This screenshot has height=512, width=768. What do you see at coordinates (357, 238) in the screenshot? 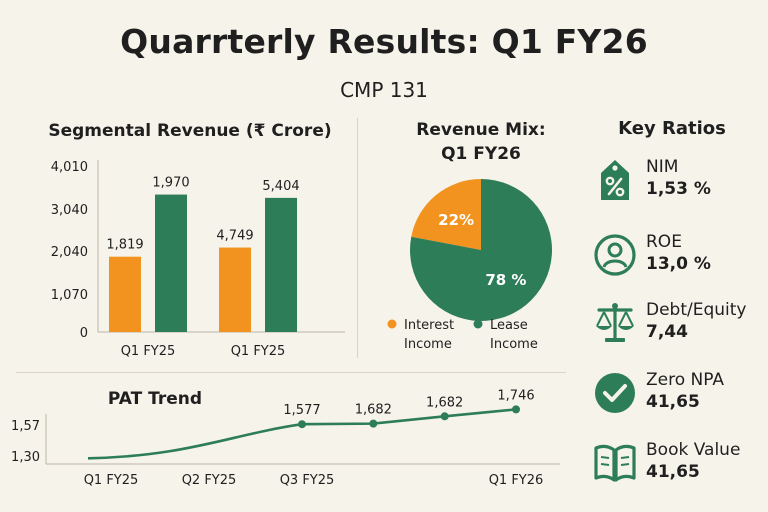
I see `vertical-divider` at bounding box center [357, 238].